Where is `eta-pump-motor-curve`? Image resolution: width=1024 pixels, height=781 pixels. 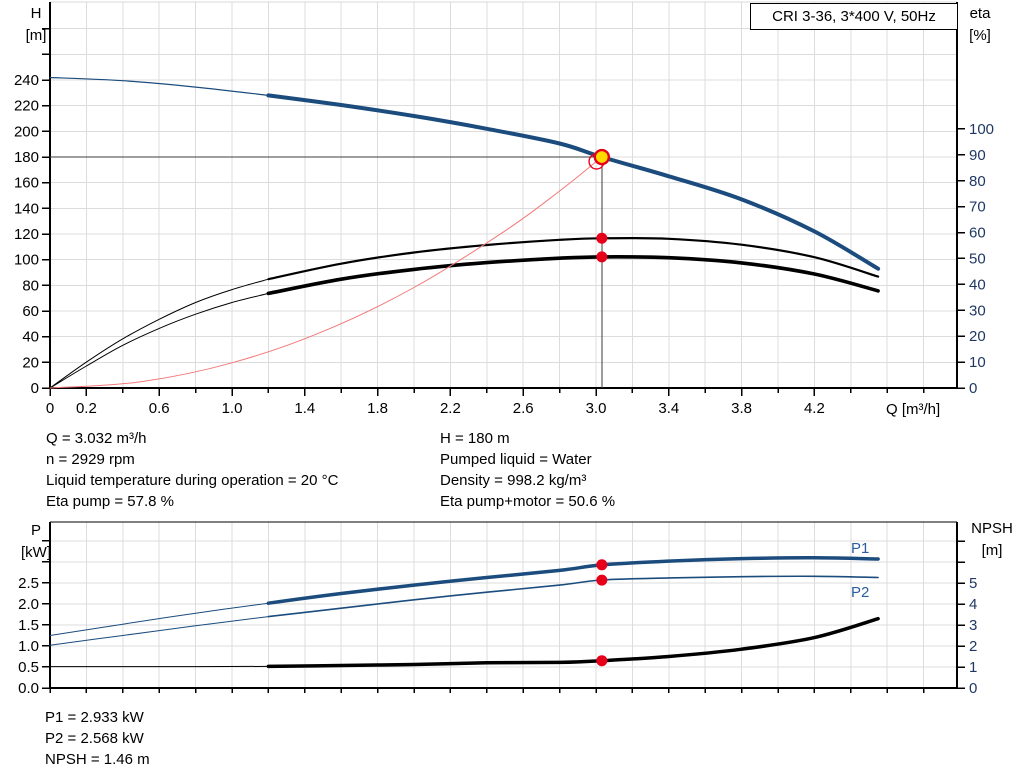 eta-pump-motor-curve is located at coordinates (464, 322).